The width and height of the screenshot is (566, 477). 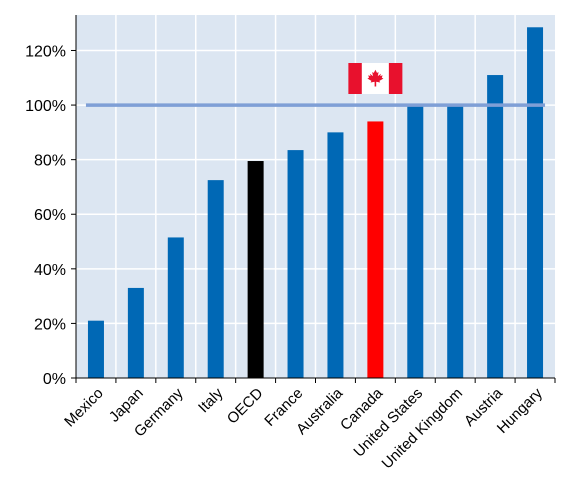 What do you see at coordinates (211, 400) in the screenshot?
I see `x-tick-label: Italy` at bounding box center [211, 400].